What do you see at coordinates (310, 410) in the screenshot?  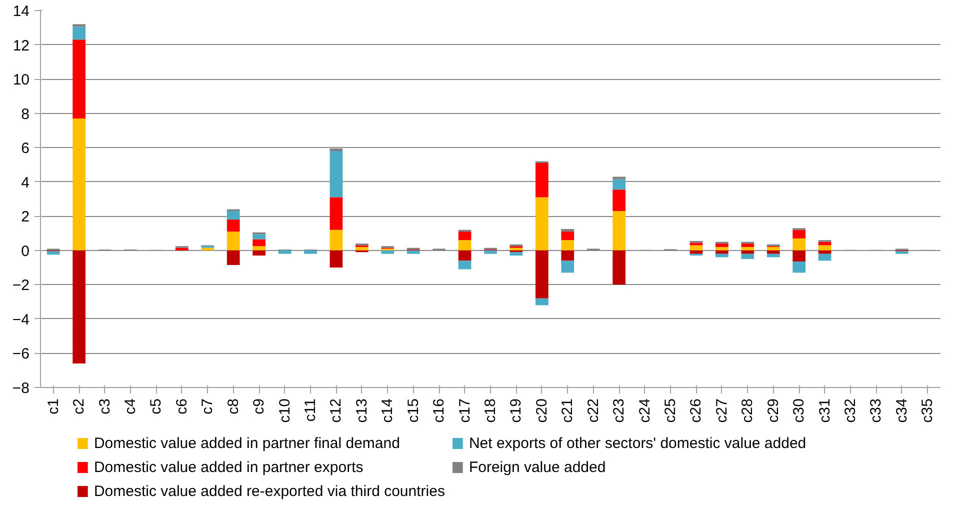 I see `x-tick-label: c11` at bounding box center [310, 410].